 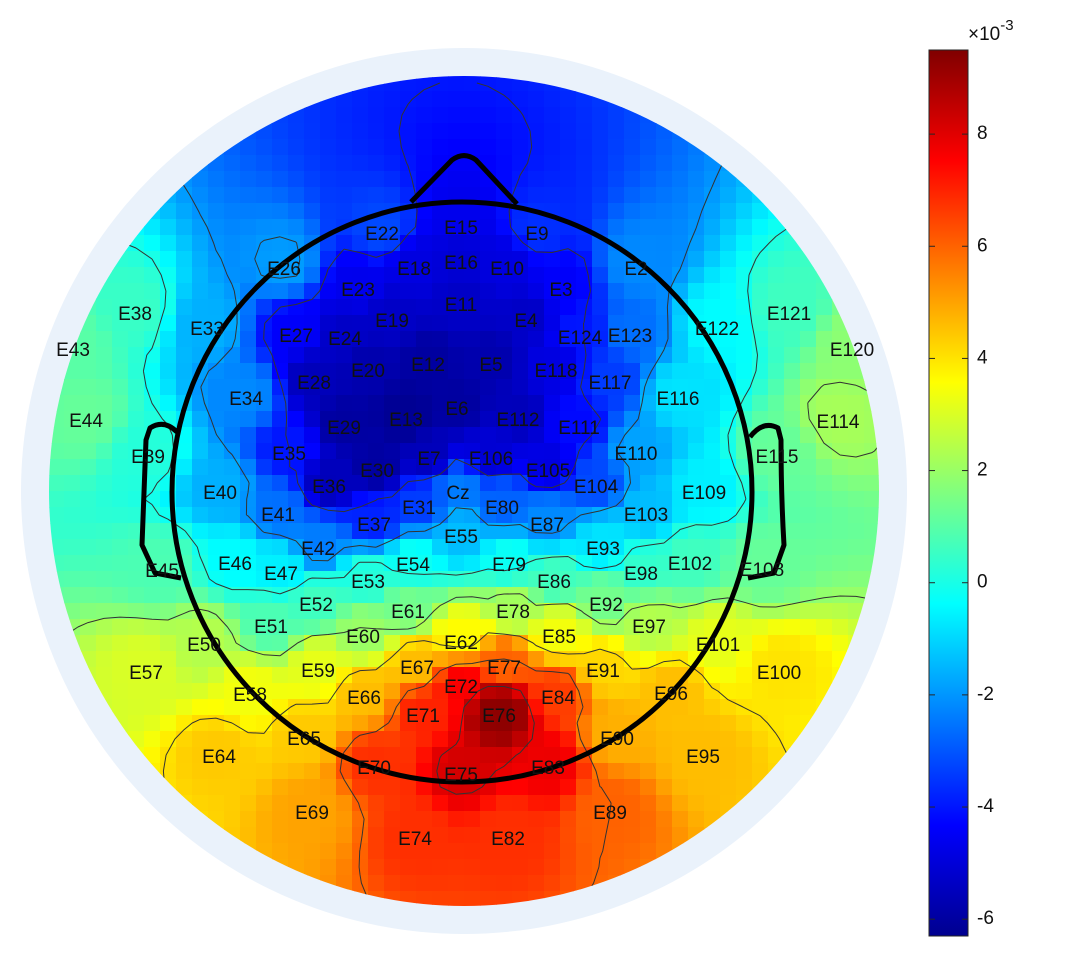 I want to click on electrode-label: E83, so click(x=548, y=768).